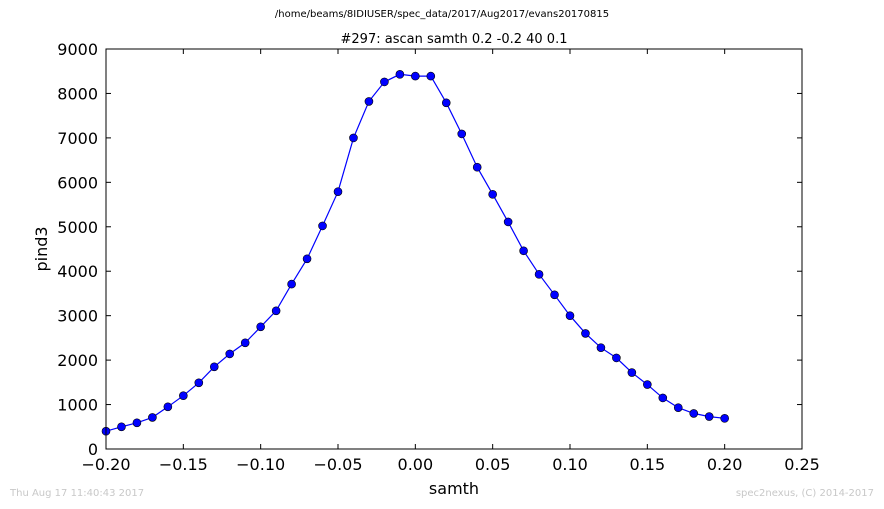 Image resolution: width=884 pixels, height=509 pixels. I want to click on y-tick-label: 8000, so click(77, 93).